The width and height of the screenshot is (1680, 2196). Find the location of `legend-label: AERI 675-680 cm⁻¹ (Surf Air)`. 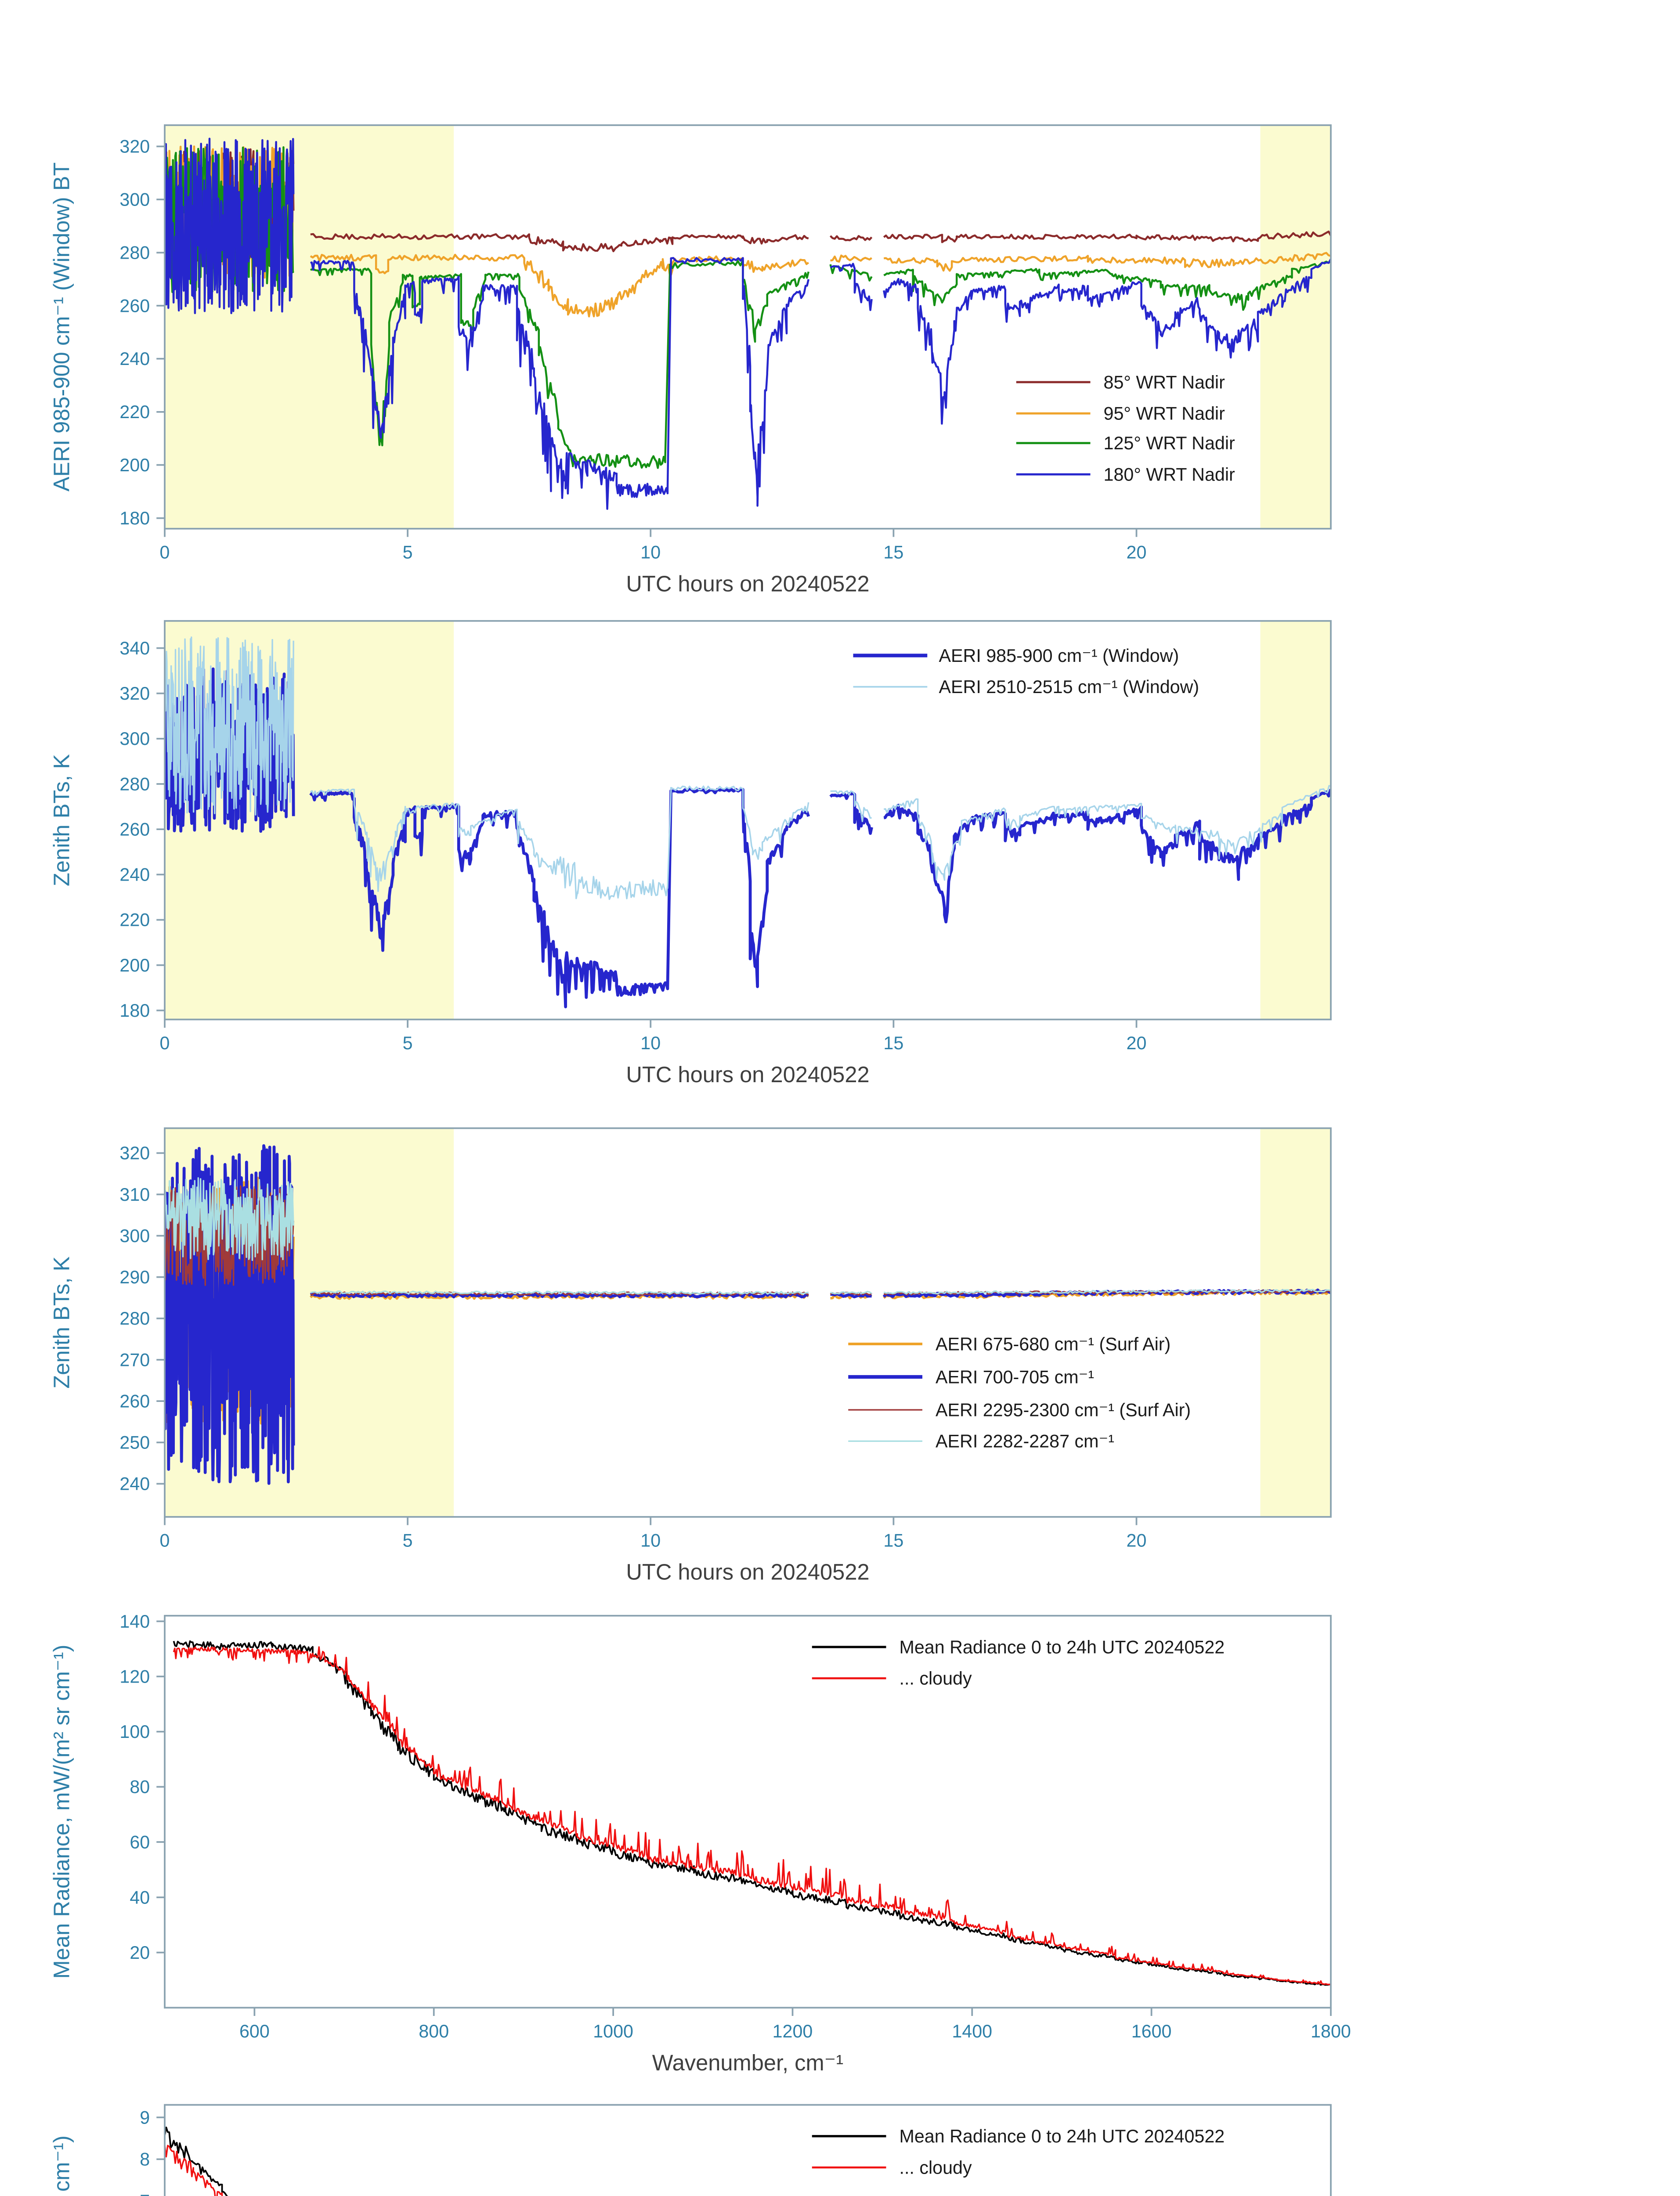

legend-label: AERI 675-680 cm⁻¹ (Surf Air) is located at coordinates (1053, 1344).